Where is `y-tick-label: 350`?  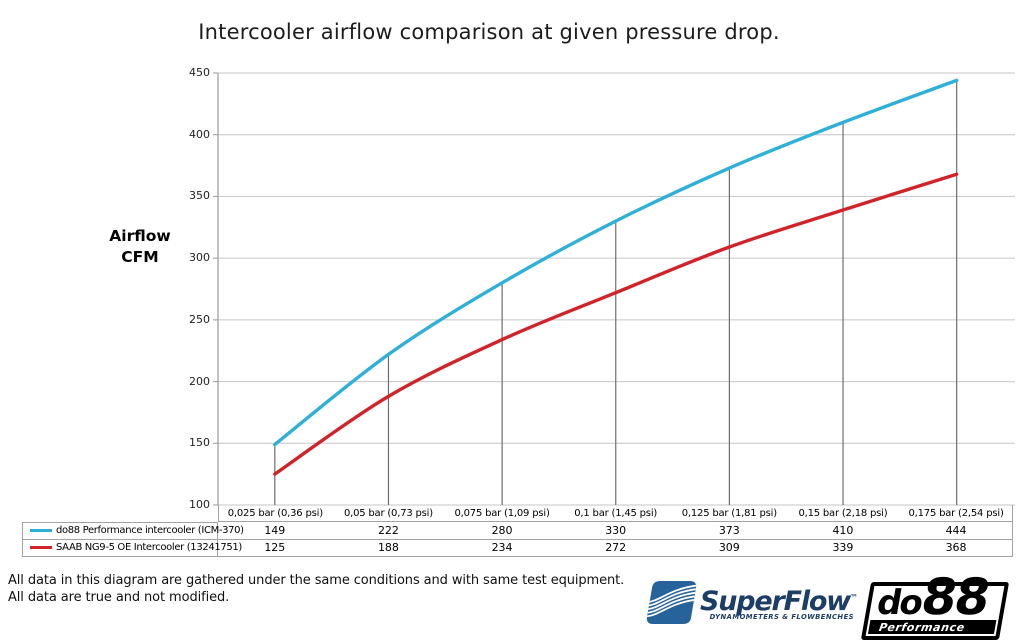
y-tick-label: 350 is located at coordinates (199, 196).